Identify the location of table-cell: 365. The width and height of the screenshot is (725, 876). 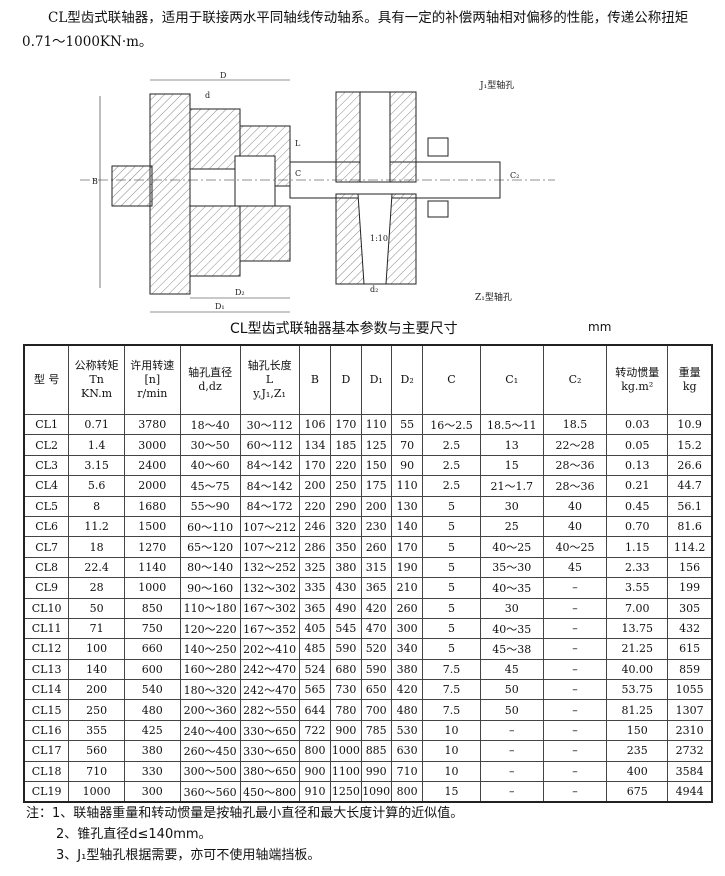
(315, 608).